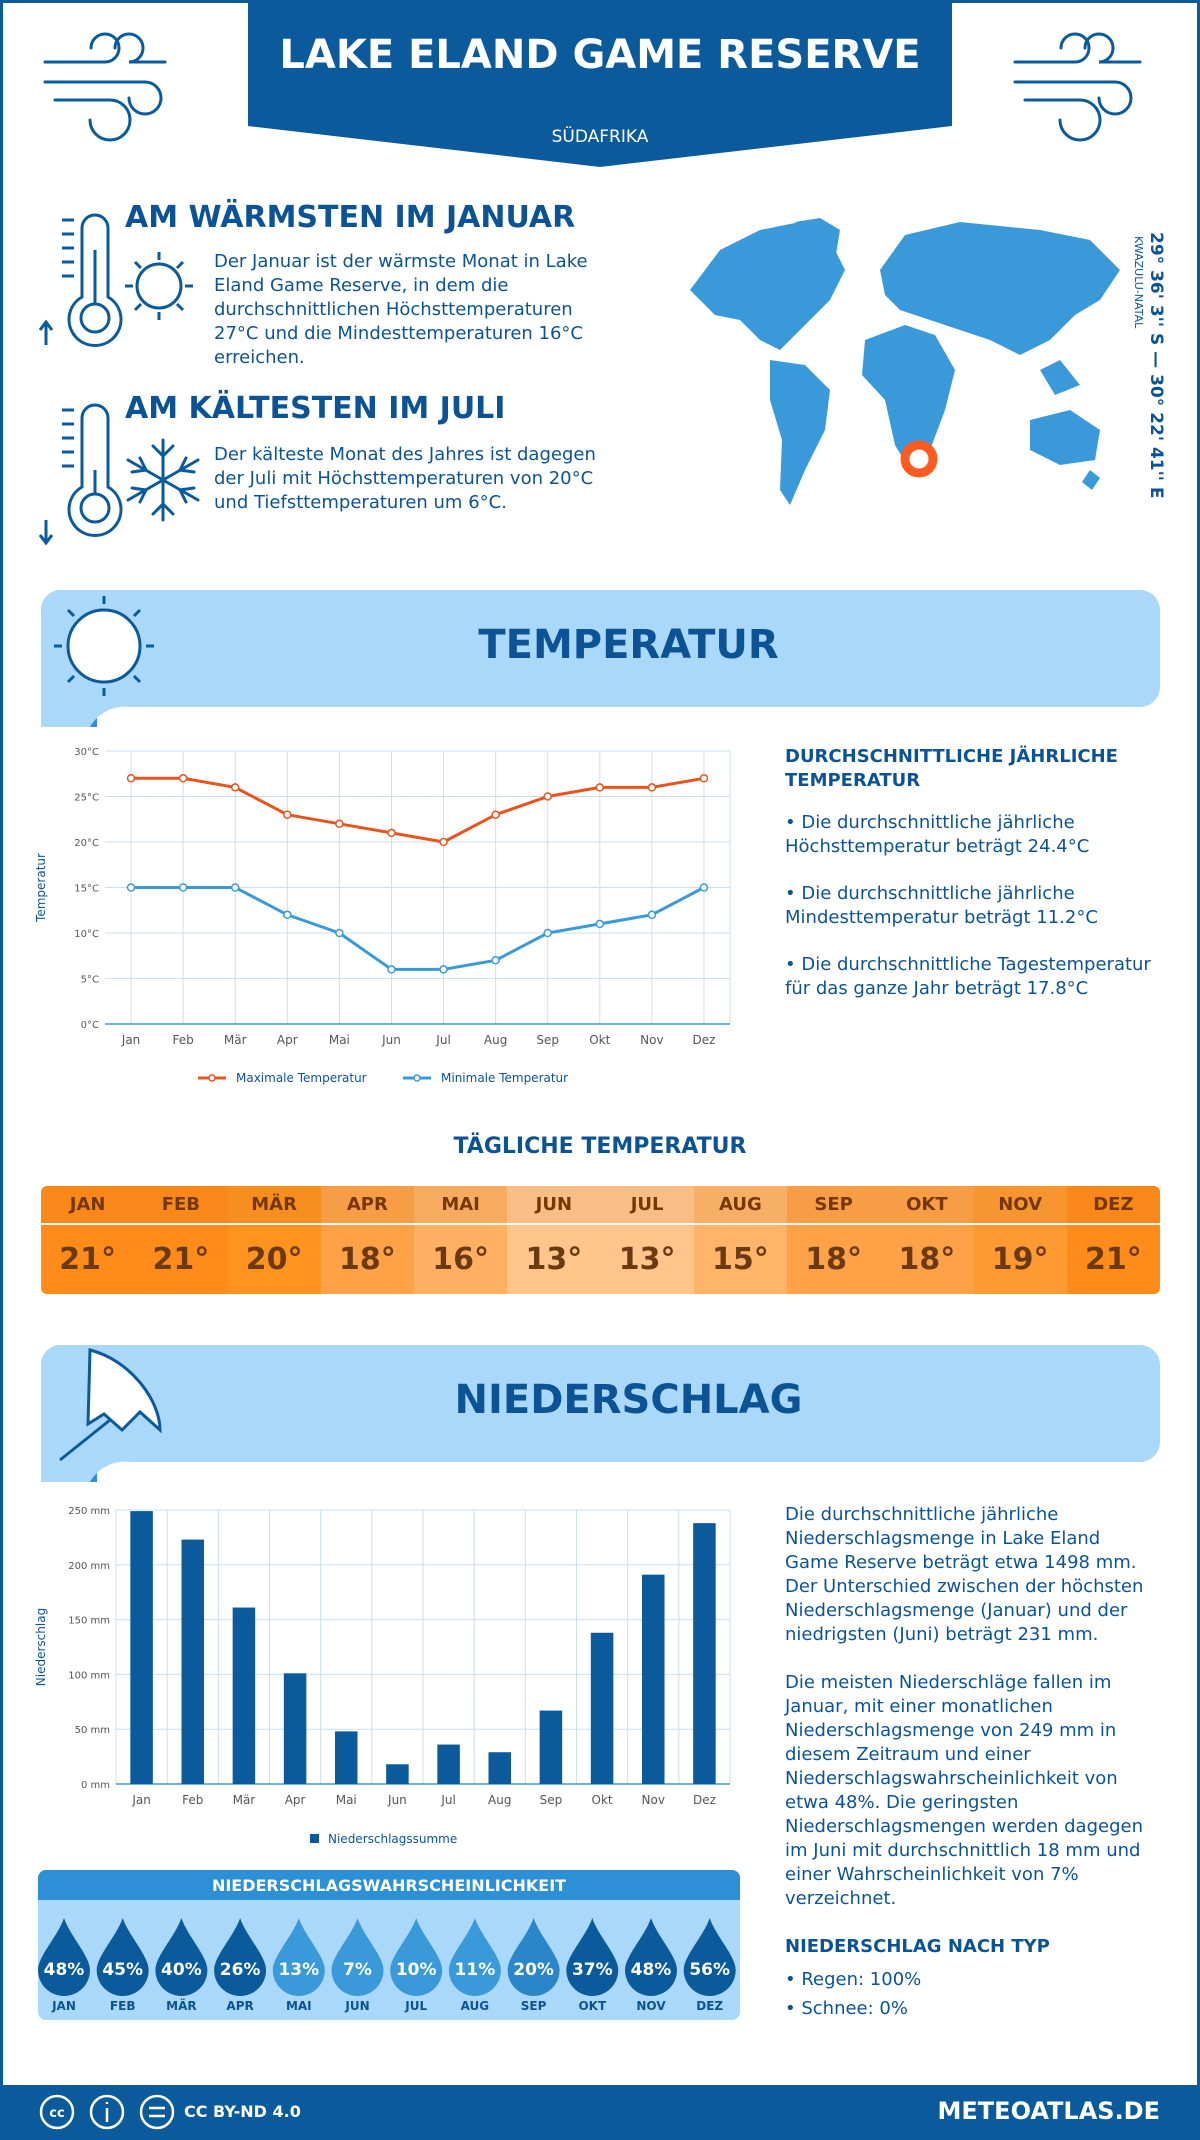 The height and width of the screenshot is (2140, 1200). Describe the element at coordinates (461, 1259) in the screenshot. I see `daily-value: 16°` at that location.